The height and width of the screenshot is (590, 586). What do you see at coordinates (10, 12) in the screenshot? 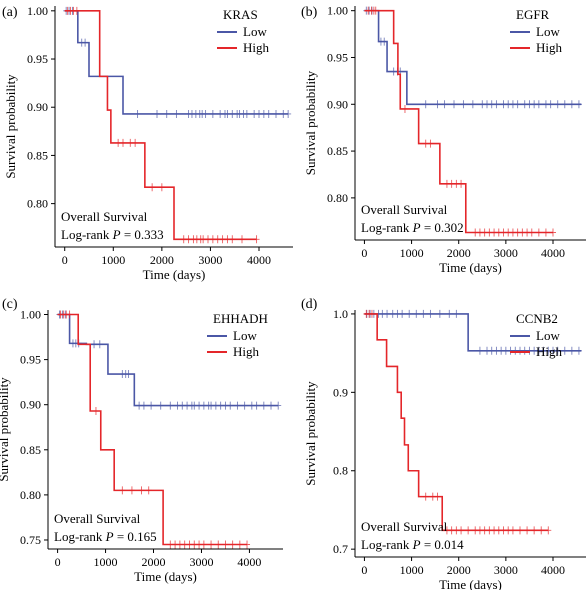
I see `panel-label: (a)` at bounding box center [10, 12].